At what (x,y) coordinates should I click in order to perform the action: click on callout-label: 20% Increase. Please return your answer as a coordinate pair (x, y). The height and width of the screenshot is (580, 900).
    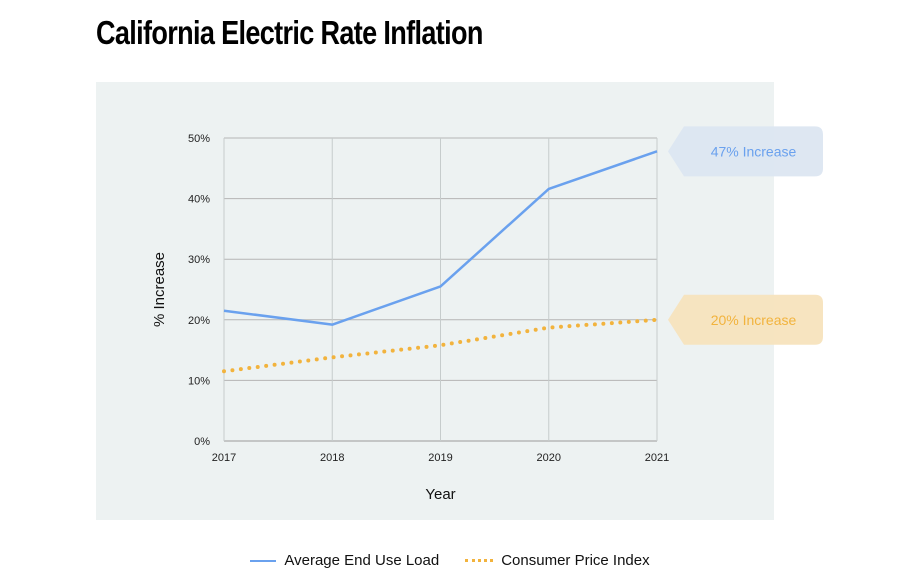
    Looking at the image, I should click on (754, 320).